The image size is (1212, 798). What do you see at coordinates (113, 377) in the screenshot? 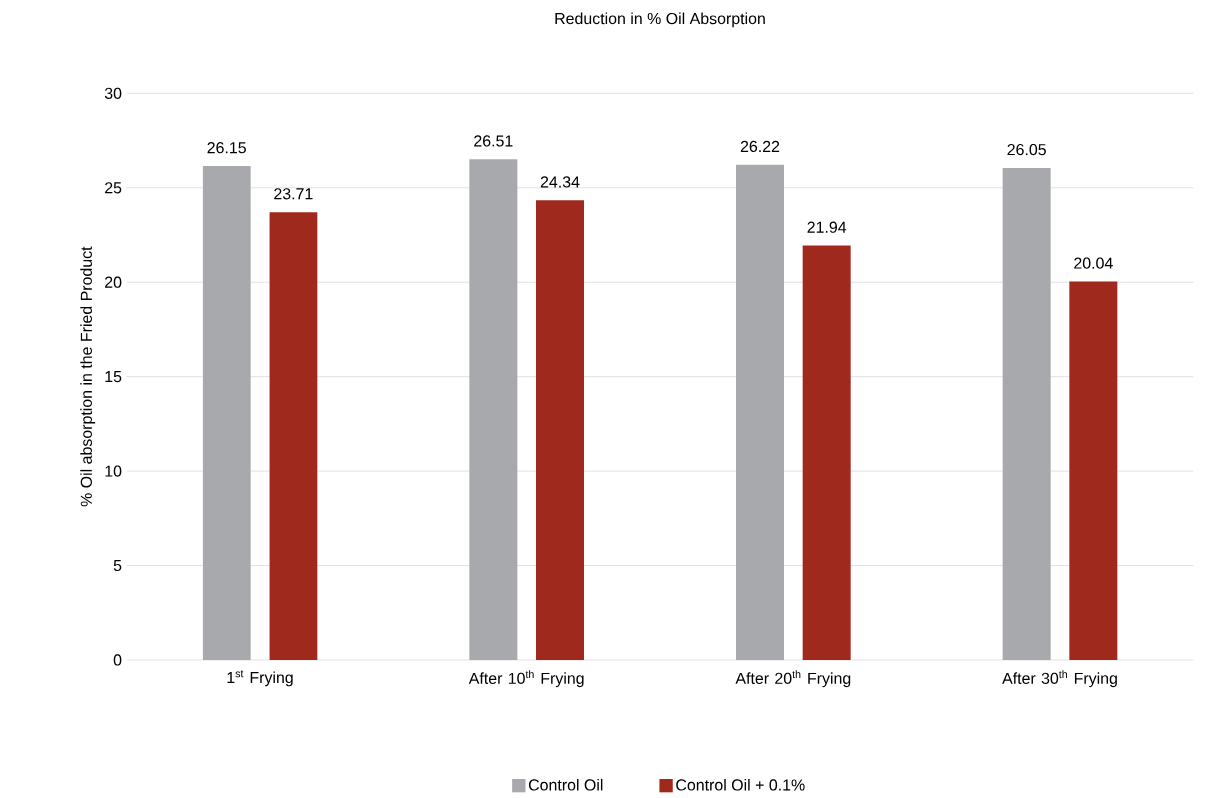
I see `y-tick-label: 15` at bounding box center [113, 377].